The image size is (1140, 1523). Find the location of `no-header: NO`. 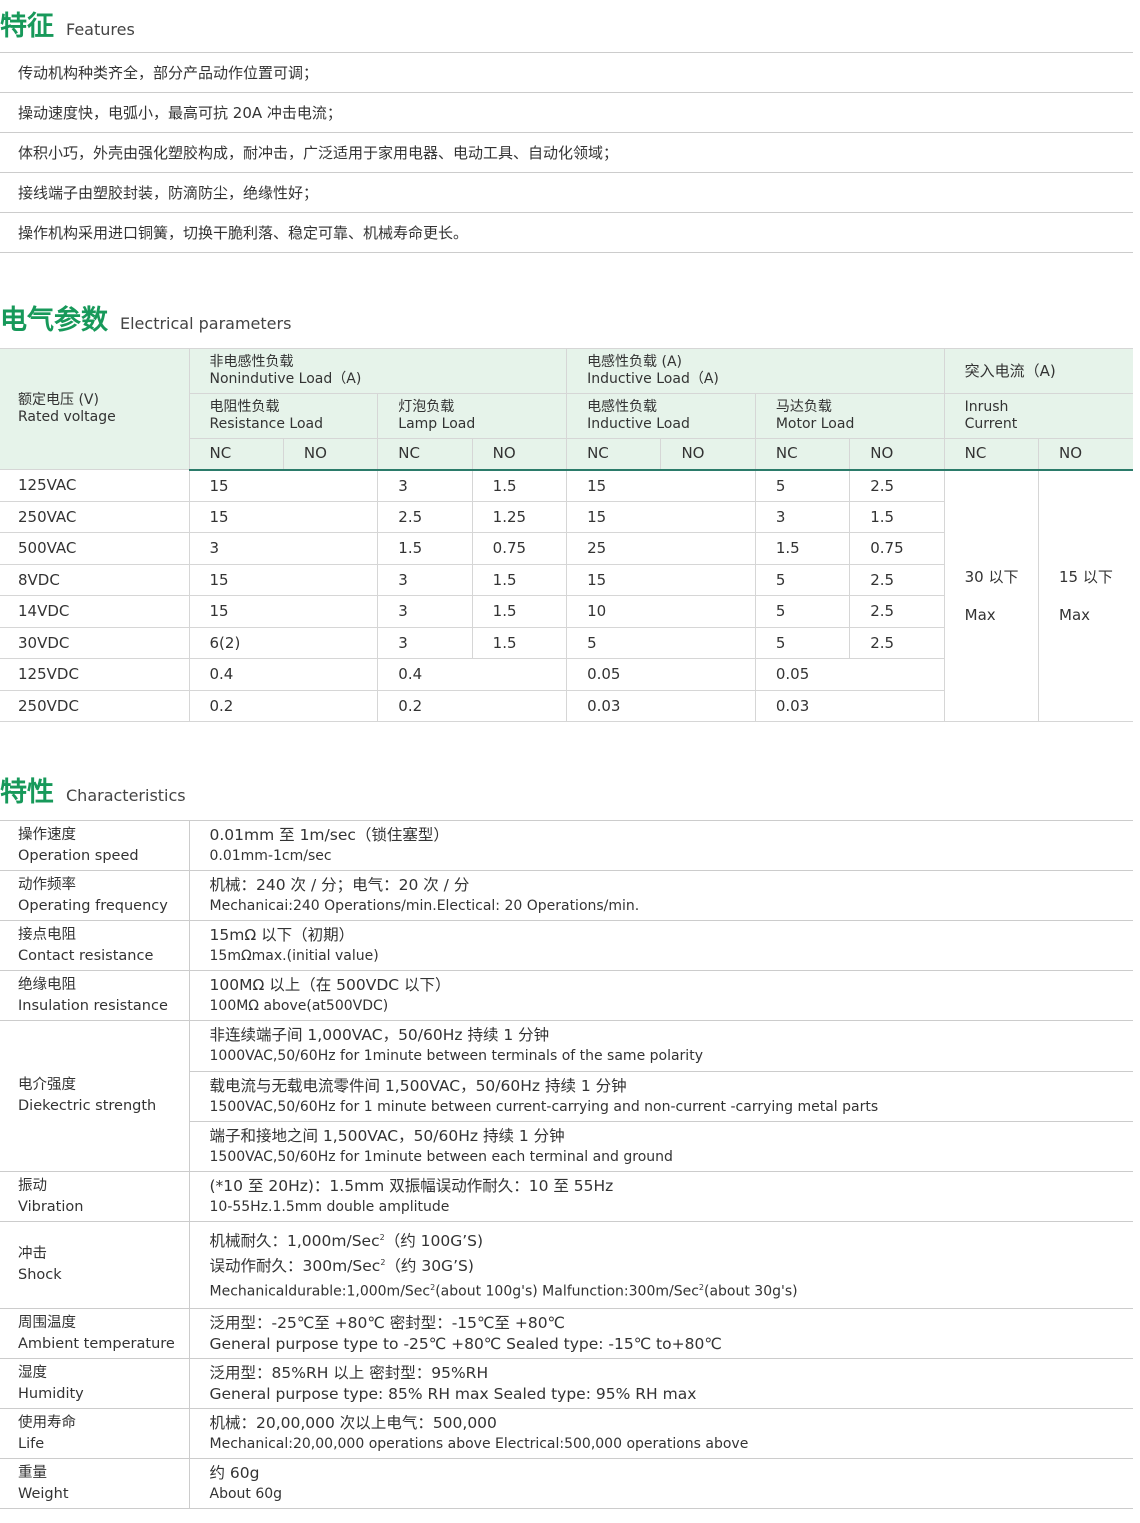

no-header: NO is located at coordinates (708, 454).